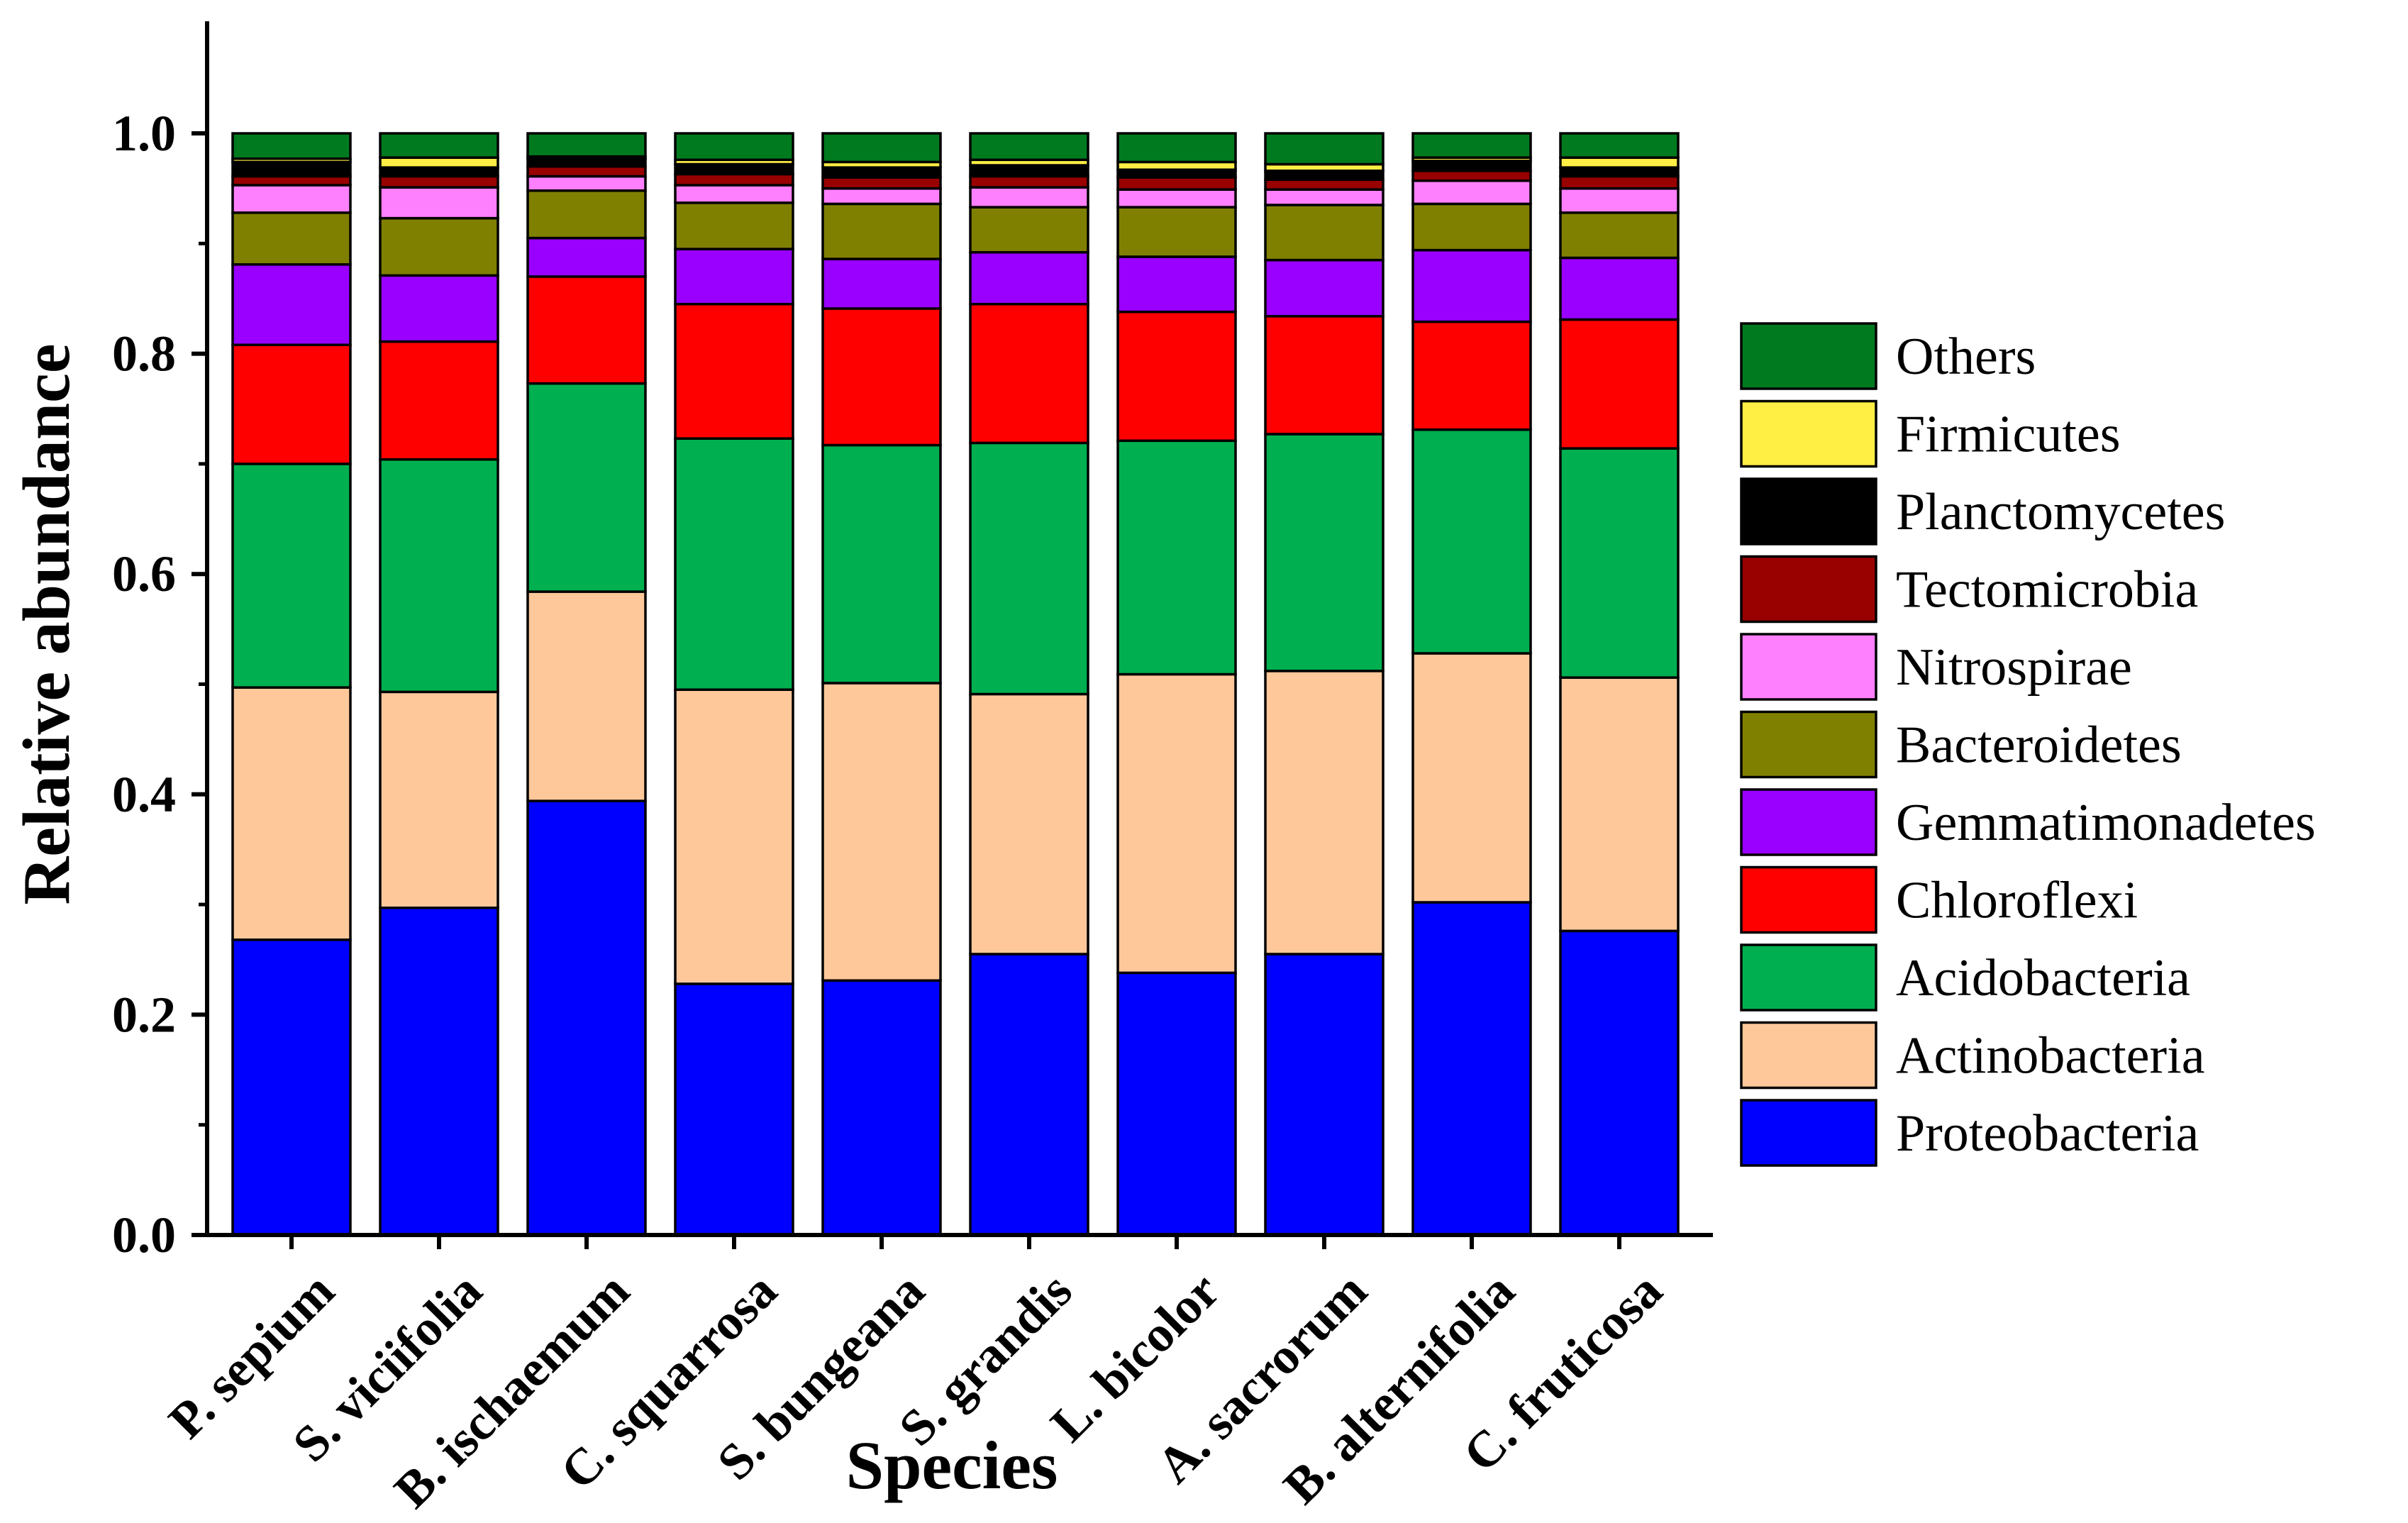  What do you see at coordinates (1939, 899) in the screenshot?
I see `legend-item: Chloroflexi` at bounding box center [1939, 899].